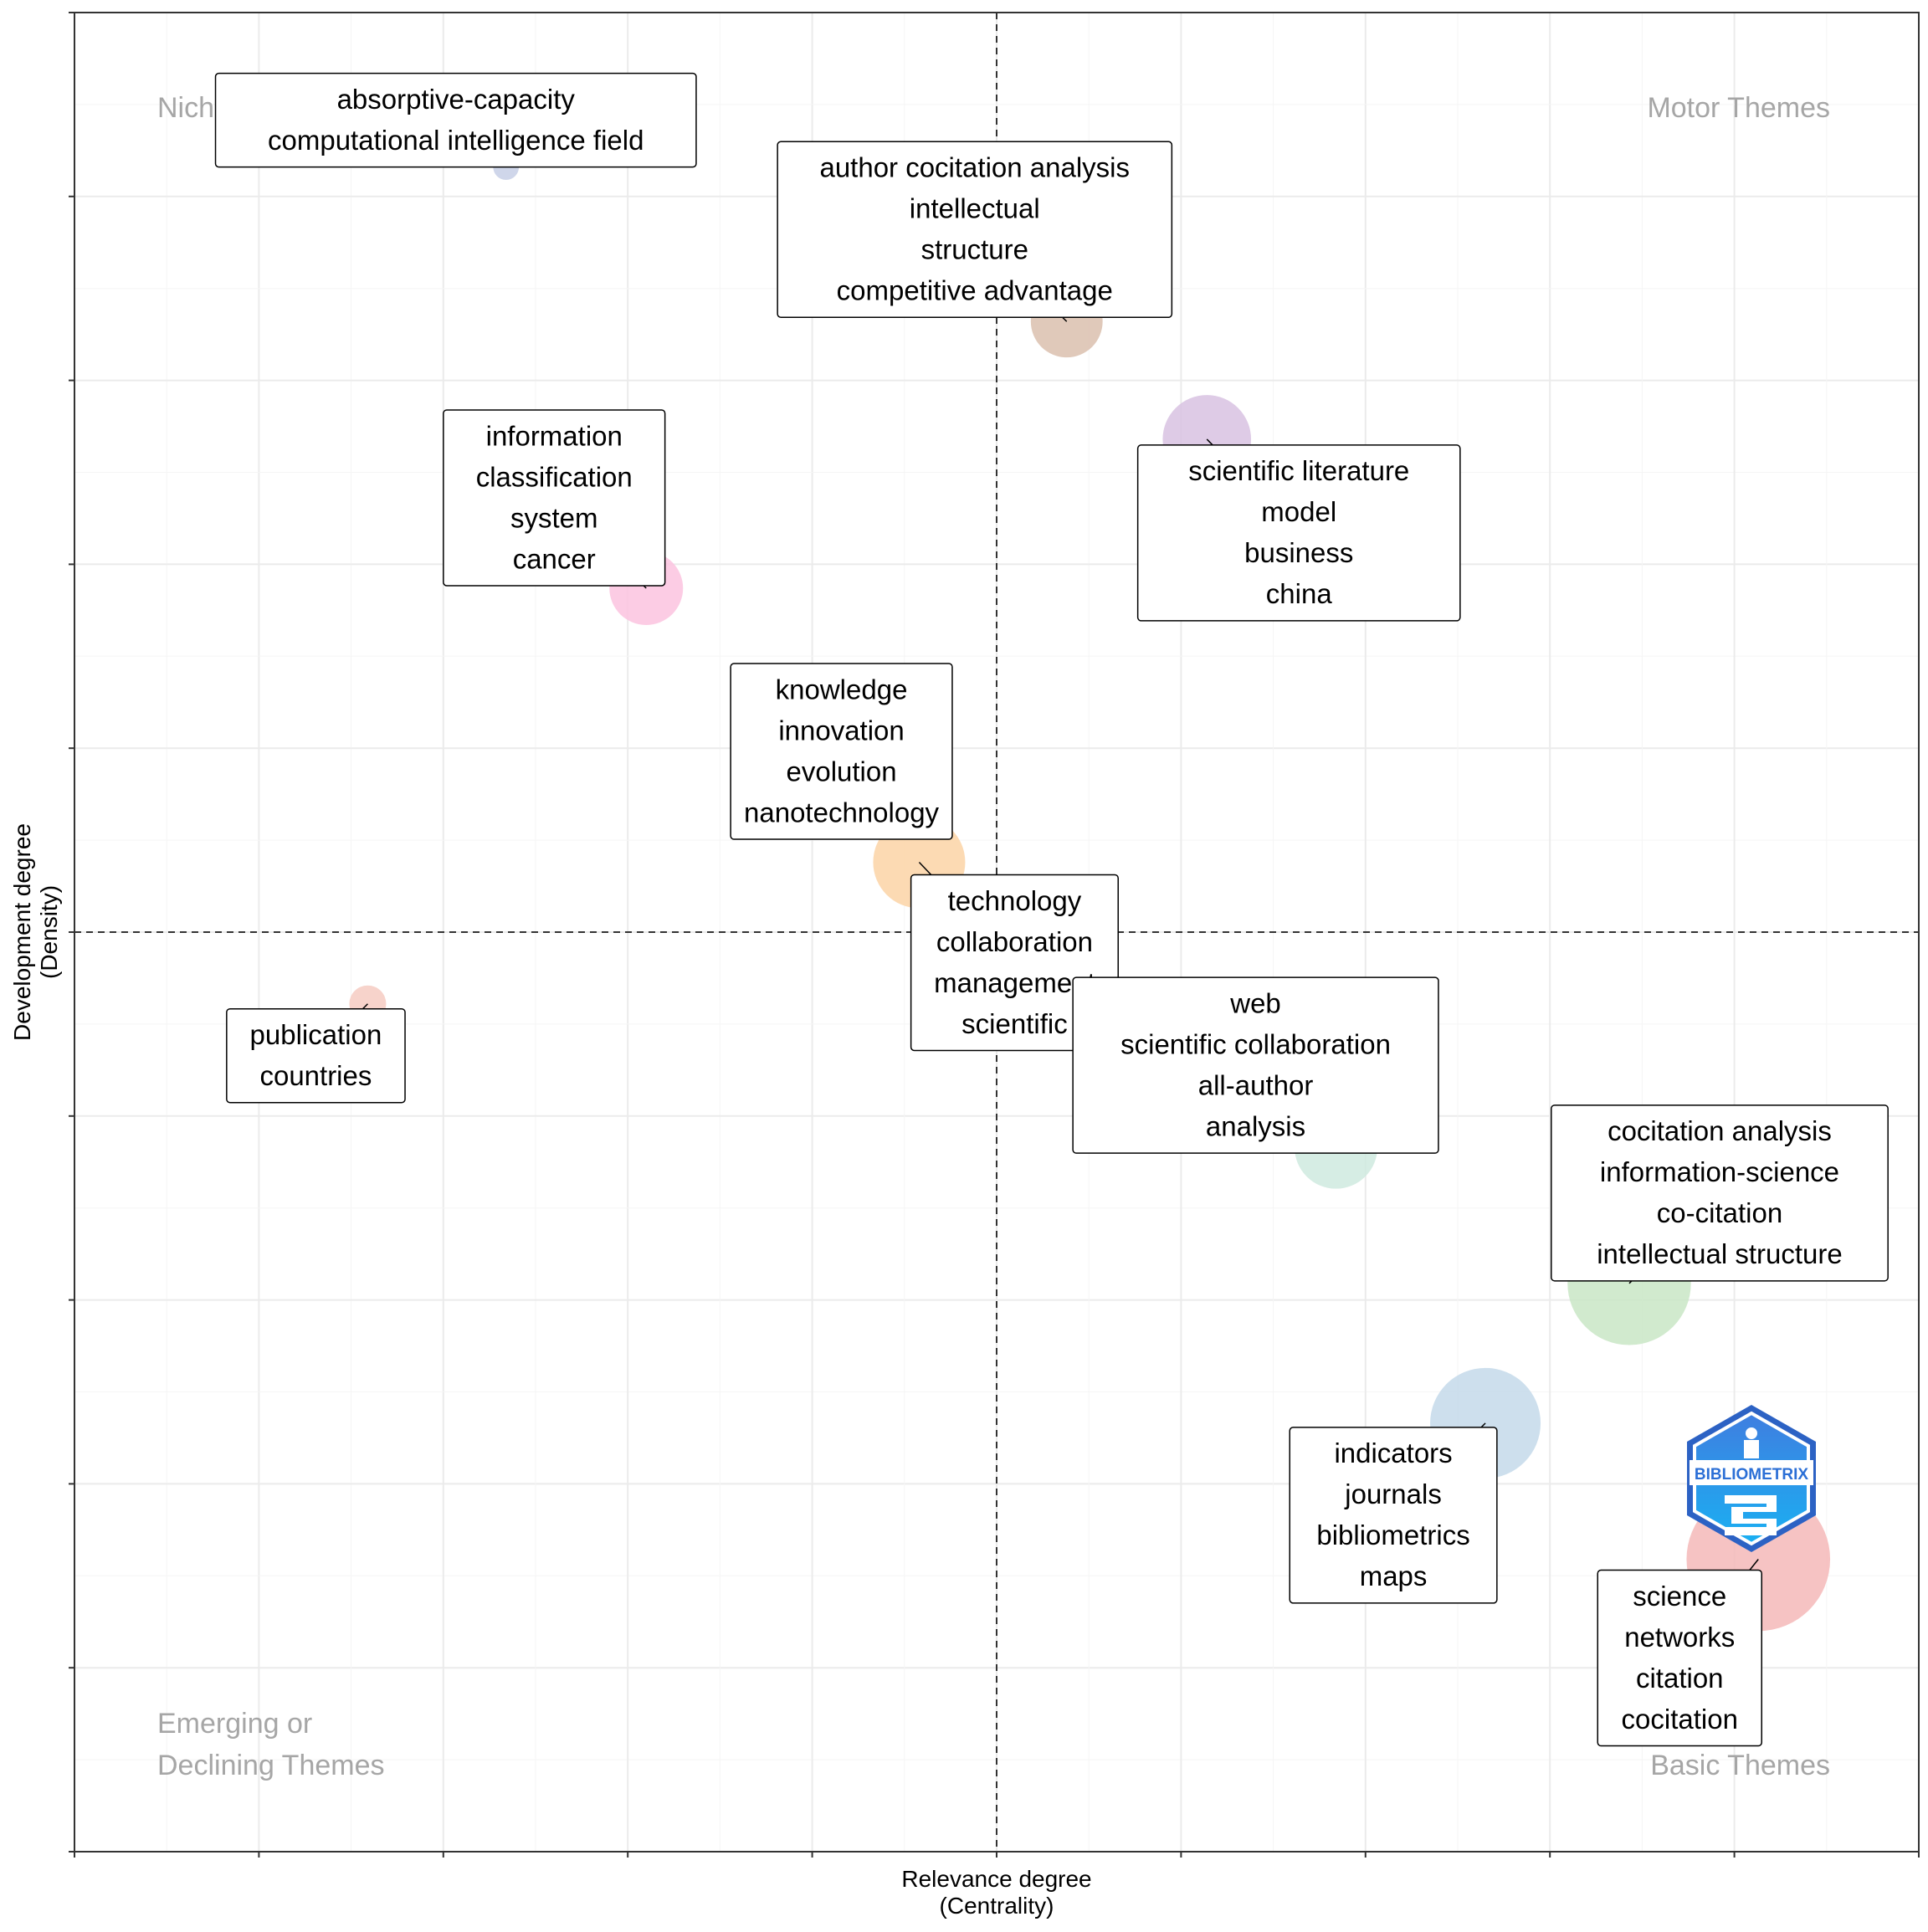  What do you see at coordinates (234, 1724) in the screenshot?
I see `quadrant-label-emerging-line-1: Emerging or` at bounding box center [234, 1724].